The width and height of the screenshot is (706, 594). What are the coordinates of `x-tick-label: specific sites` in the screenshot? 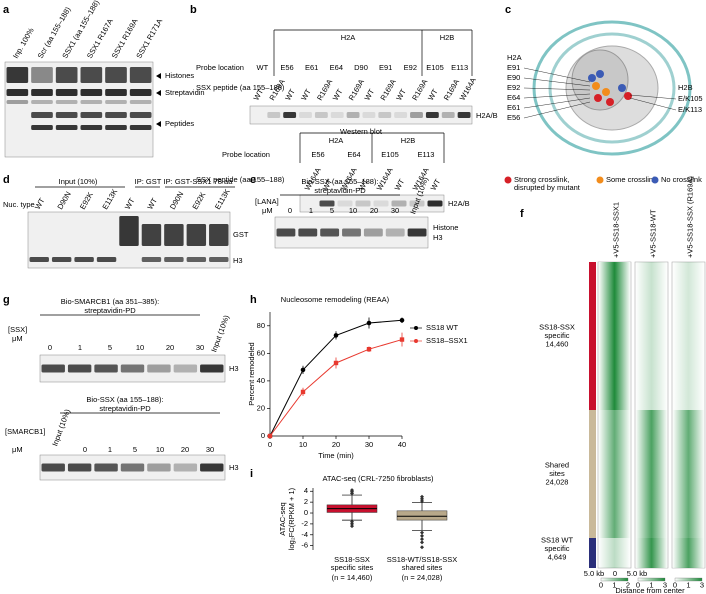 It's located at (352, 567).